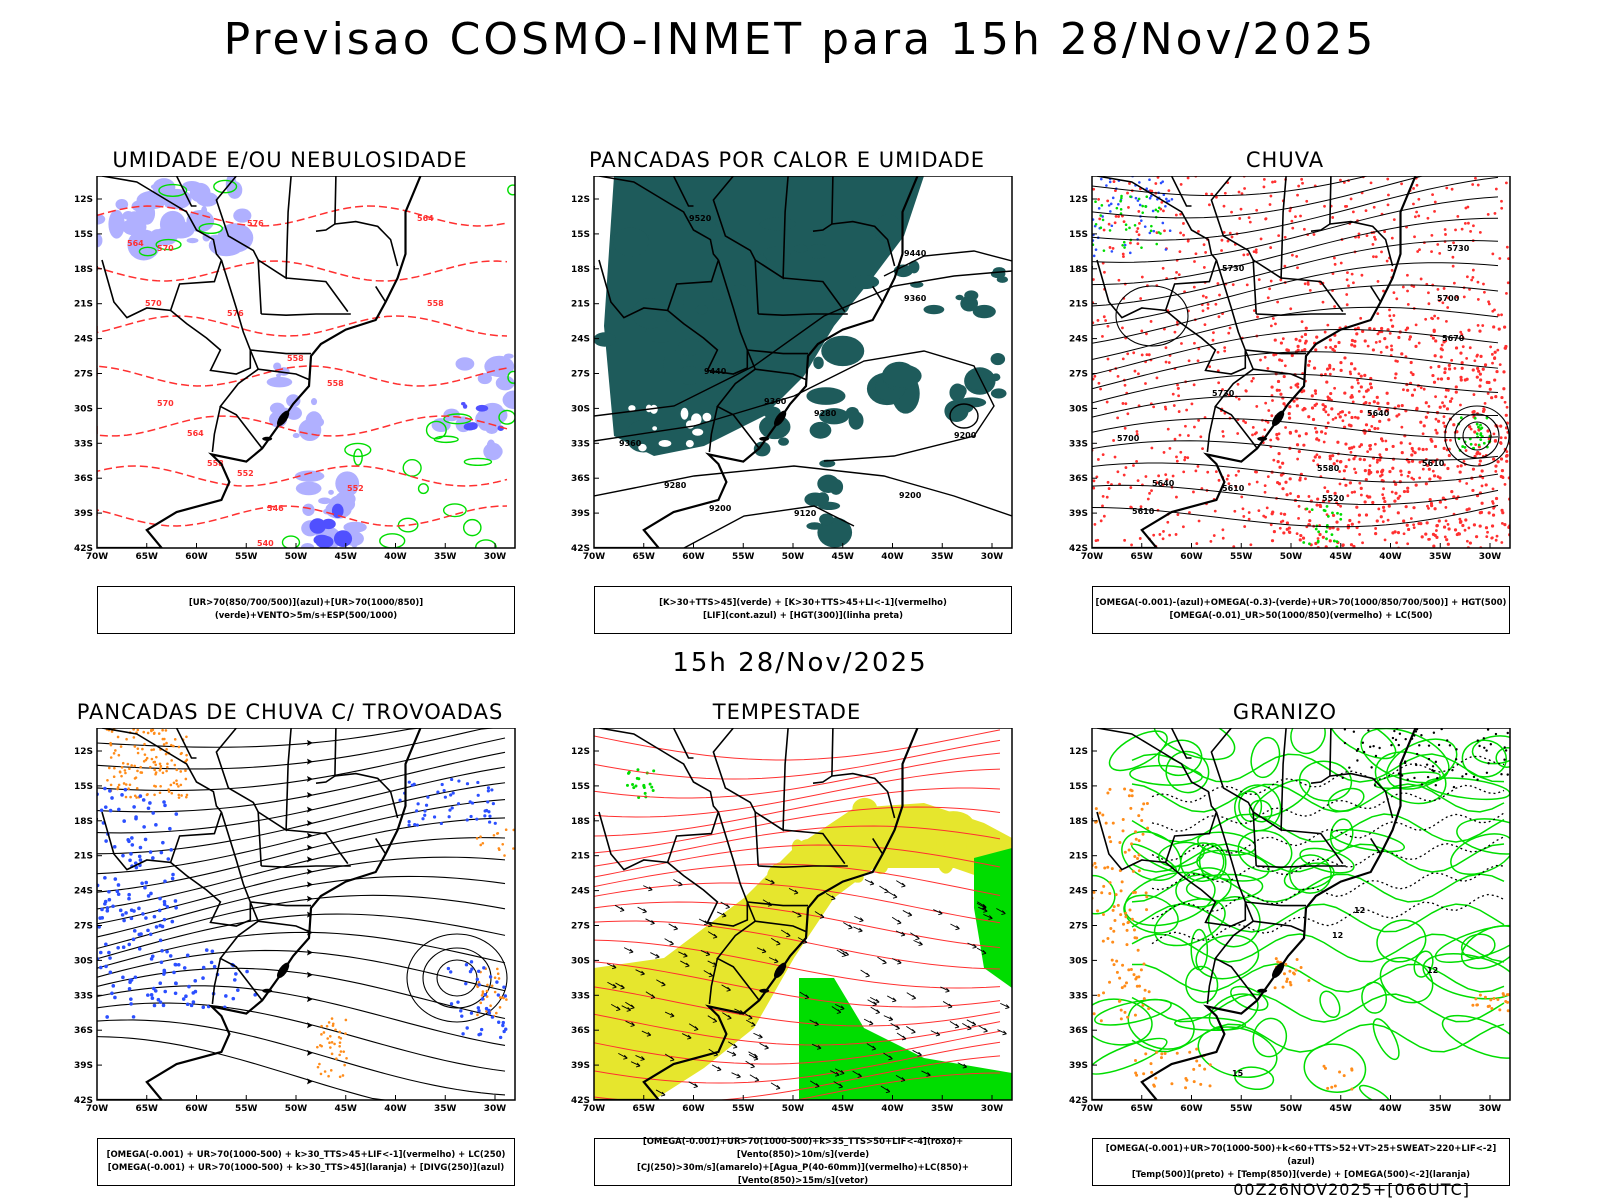  What do you see at coordinates (425, 218) in the screenshot?
I see `contour-label: 564` at bounding box center [425, 218].